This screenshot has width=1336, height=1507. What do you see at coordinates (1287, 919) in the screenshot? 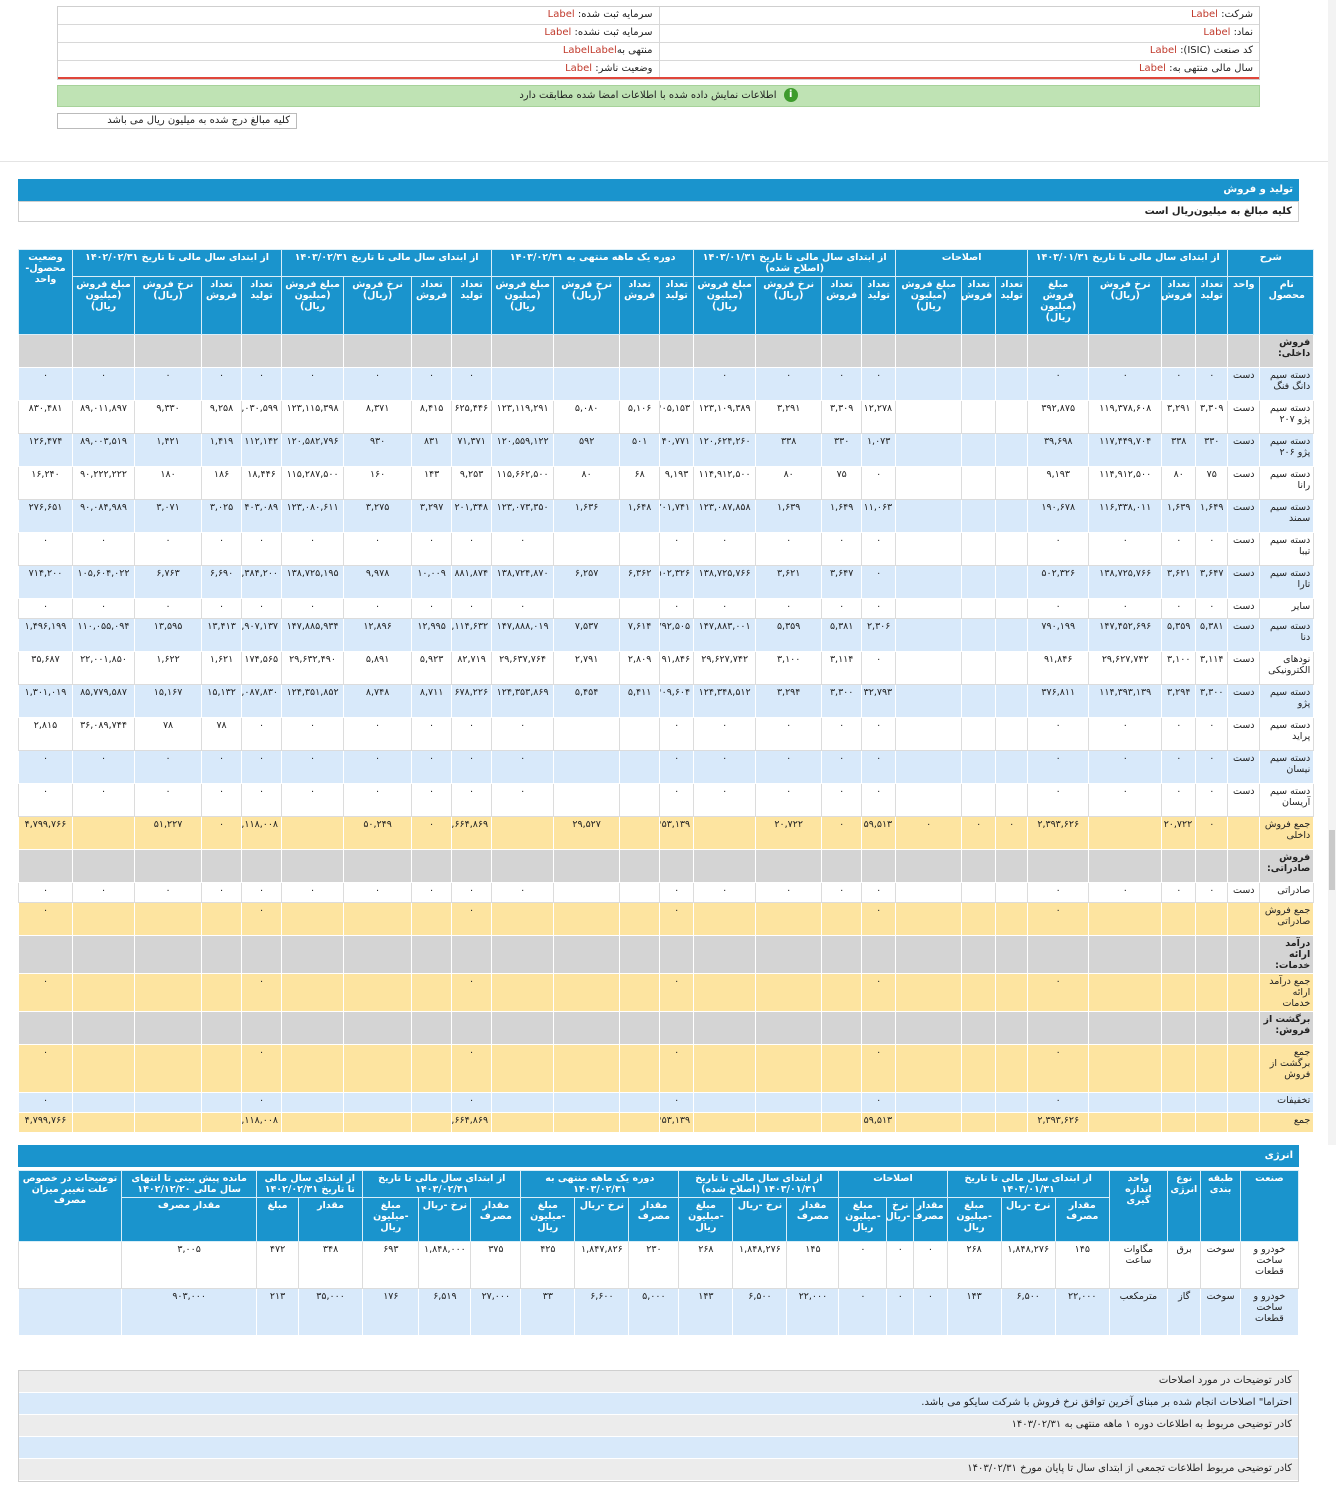
I see `product-name-cell: جمع فروش صادراتی` at bounding box center [1287, 919].